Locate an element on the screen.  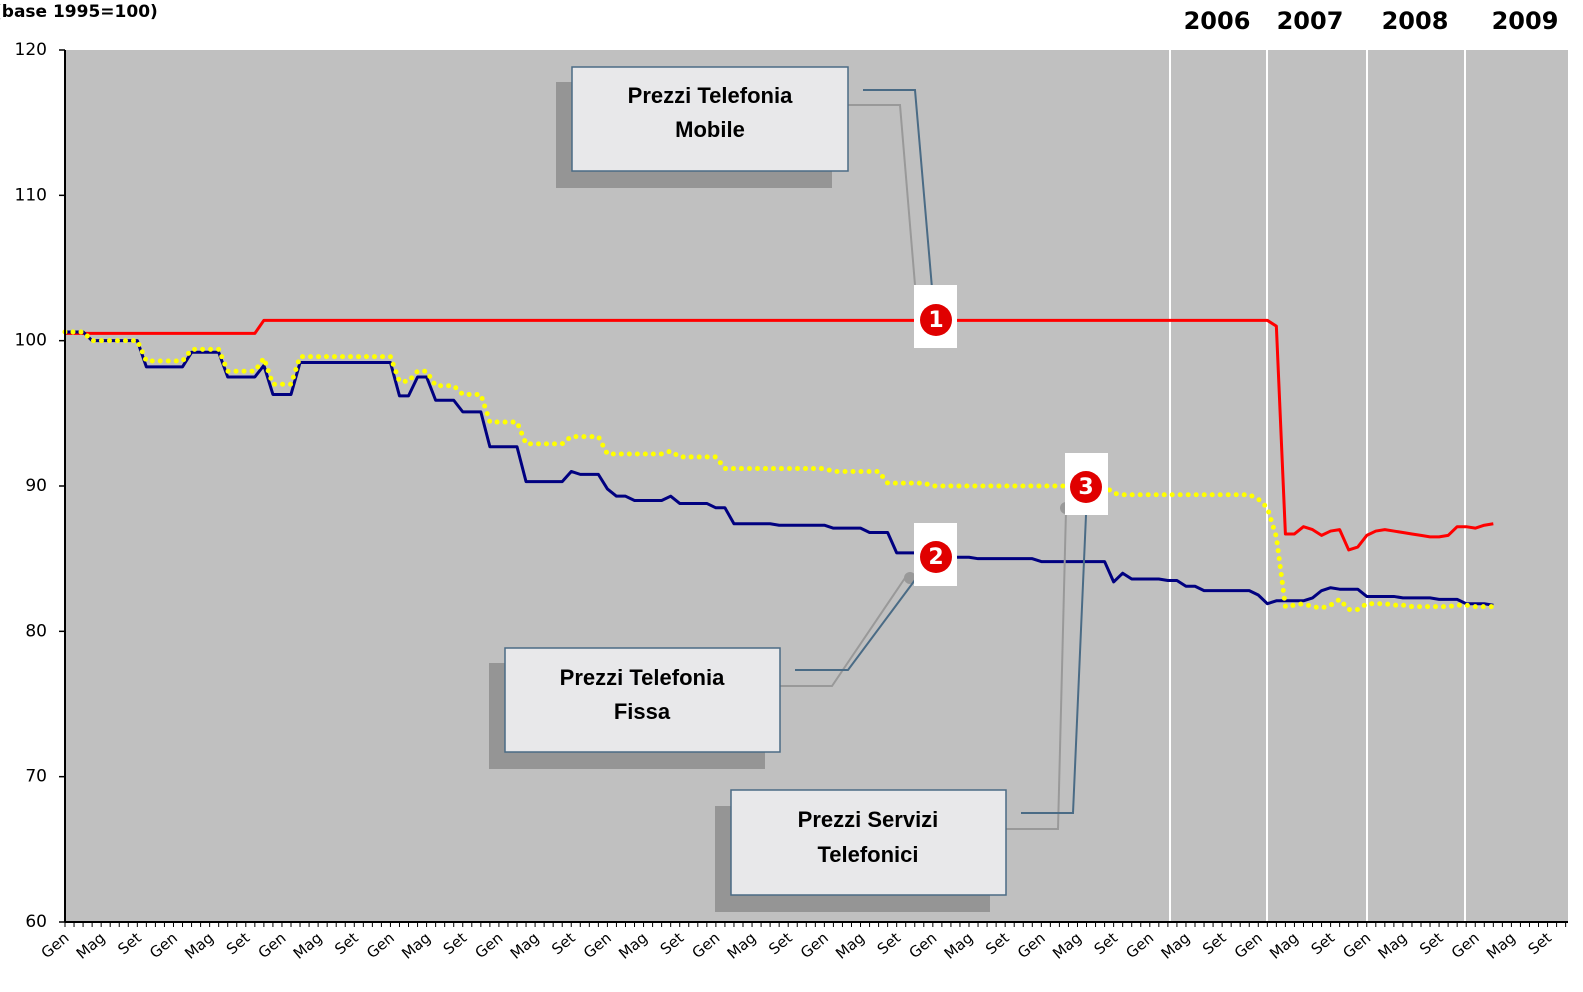
callout-text: Mobile is located at coordinates (710, 129).